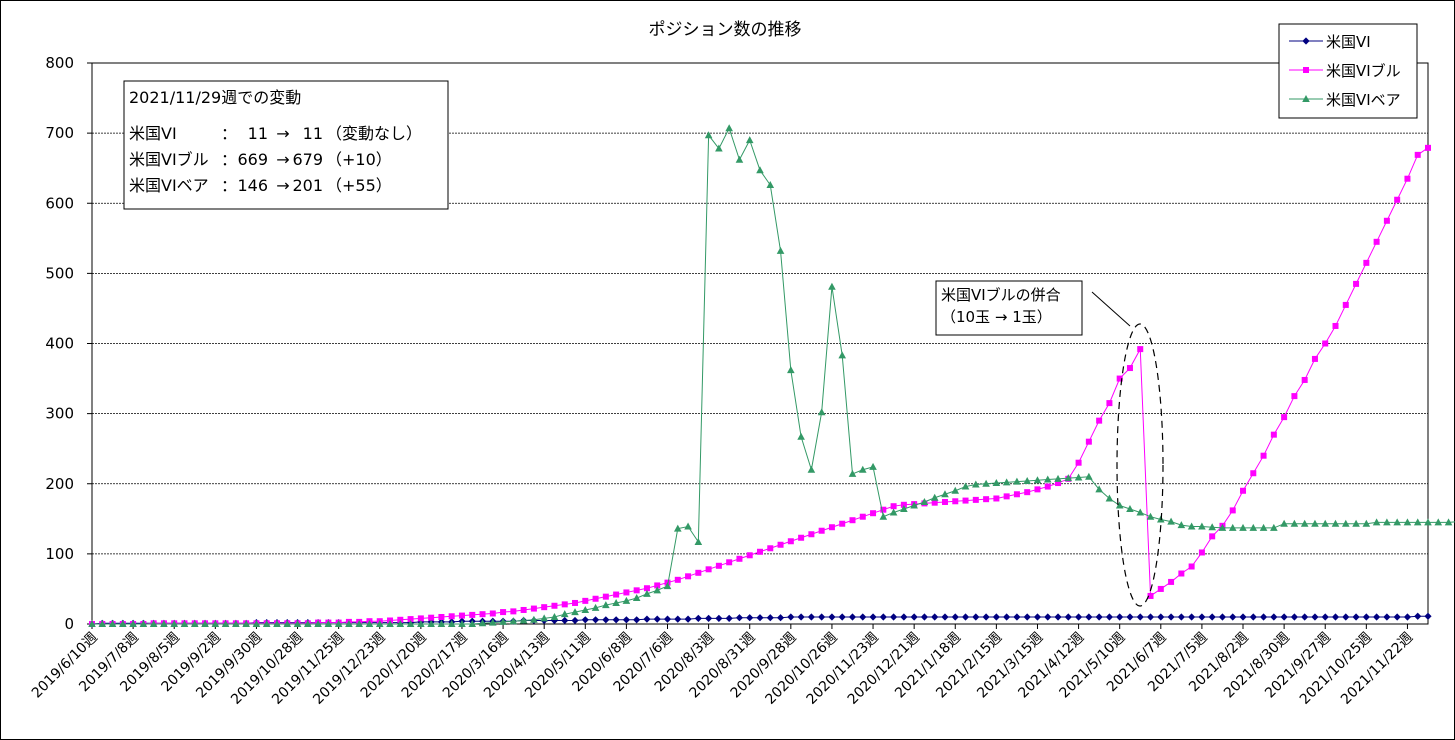  What do you see at coordinates (1306, 98) in the screenshot?
I see `legend-marker` at bounding box center [1306, 98].